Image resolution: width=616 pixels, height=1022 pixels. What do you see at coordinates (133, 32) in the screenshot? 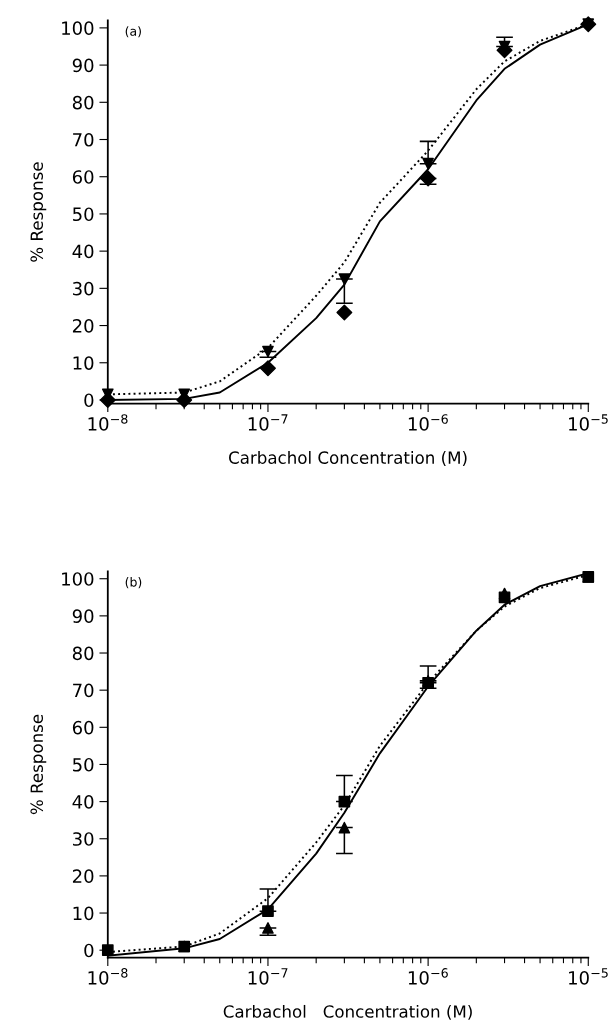
I see `annotation: (a)` at bounding box center [133, 32].